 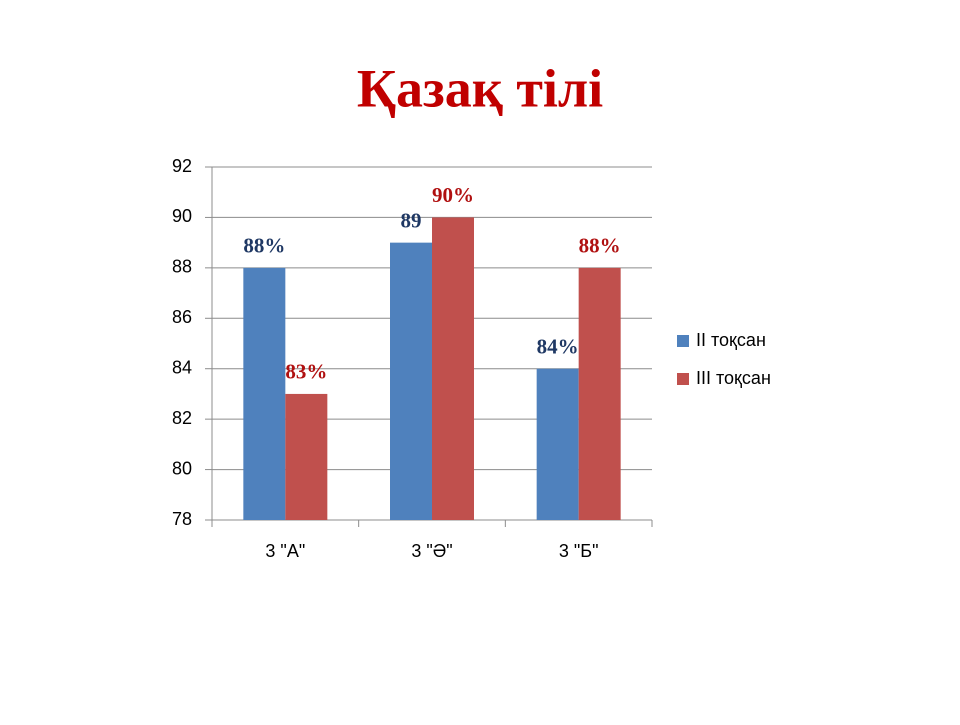 What do you see at coordinates (733, 378) in the screenshot?
I see `legend-label: III тоқсан` at bounding box center [733, 378].